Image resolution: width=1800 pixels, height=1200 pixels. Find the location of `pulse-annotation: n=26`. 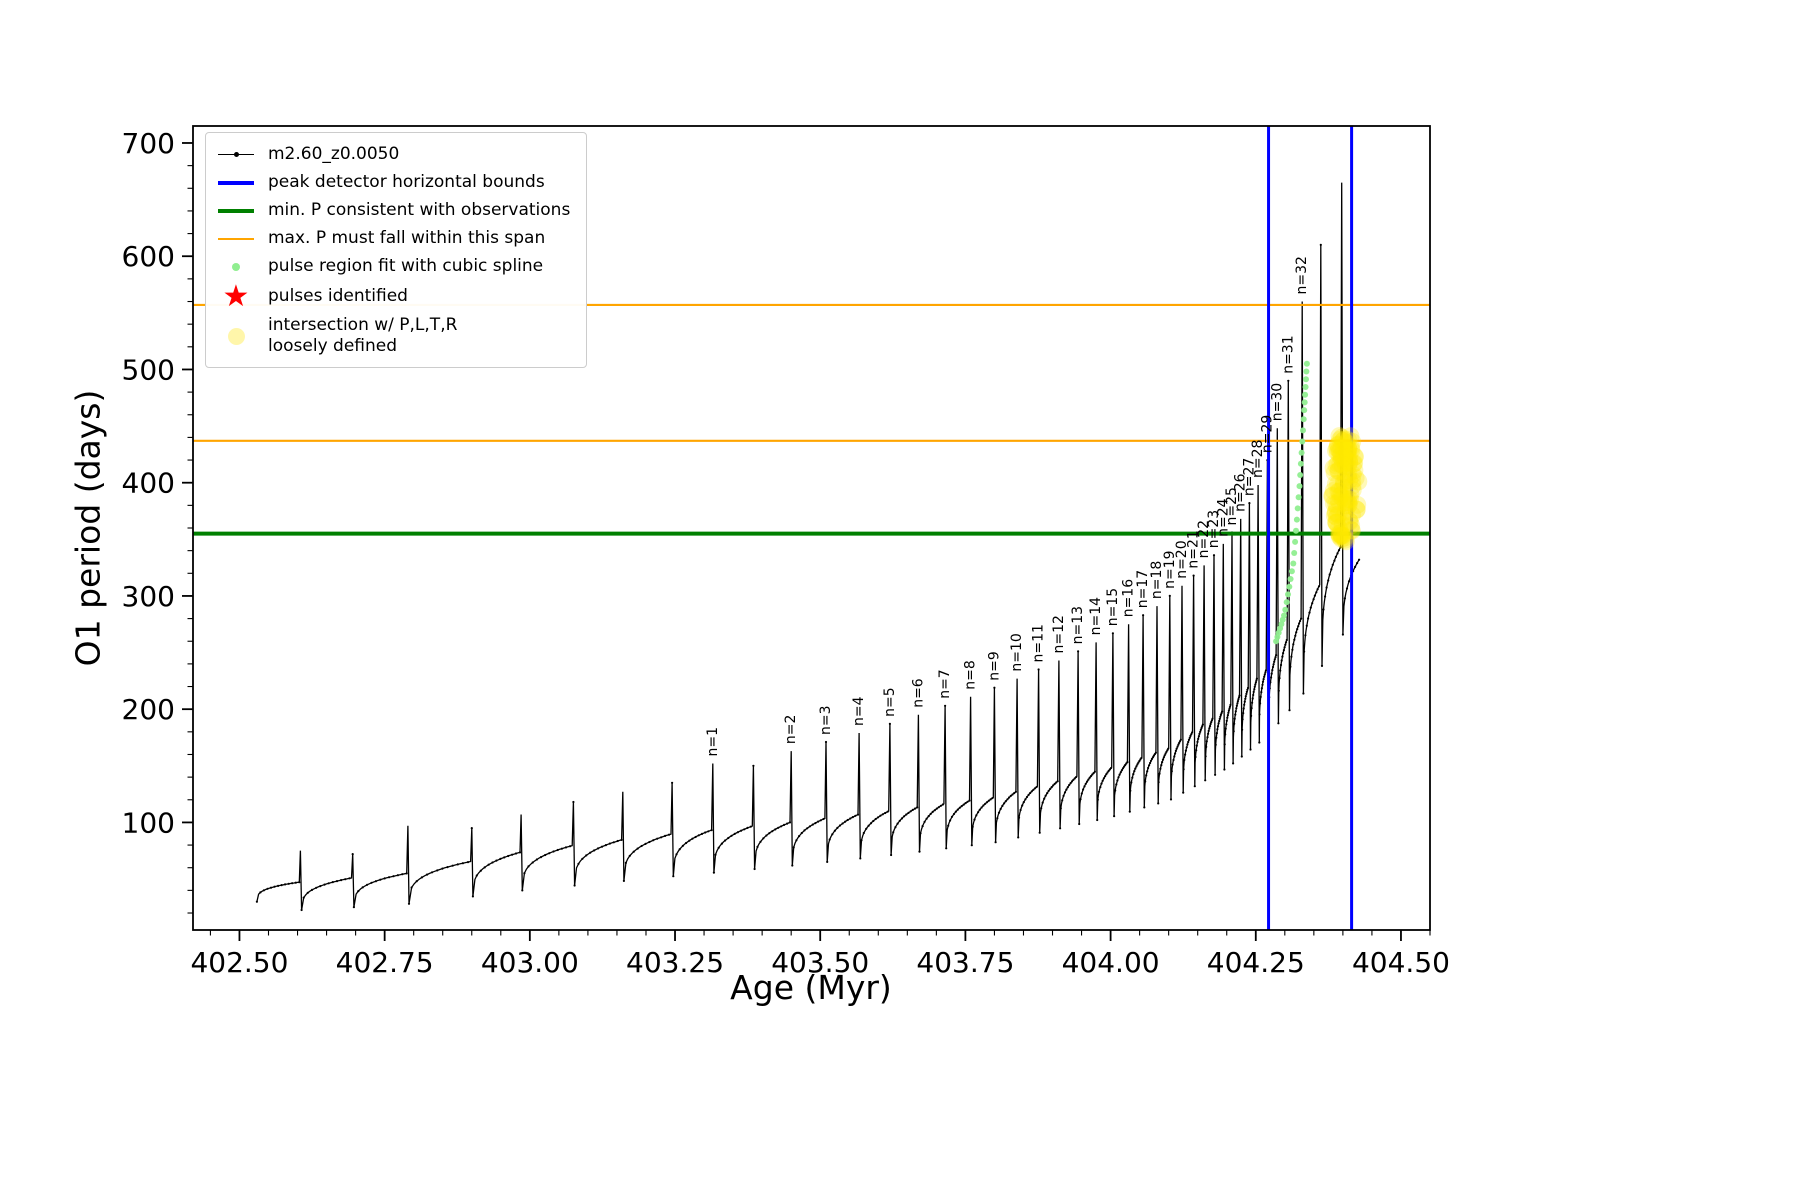

pulse-annotation: n=26 is located at coordinates (1241, 492).